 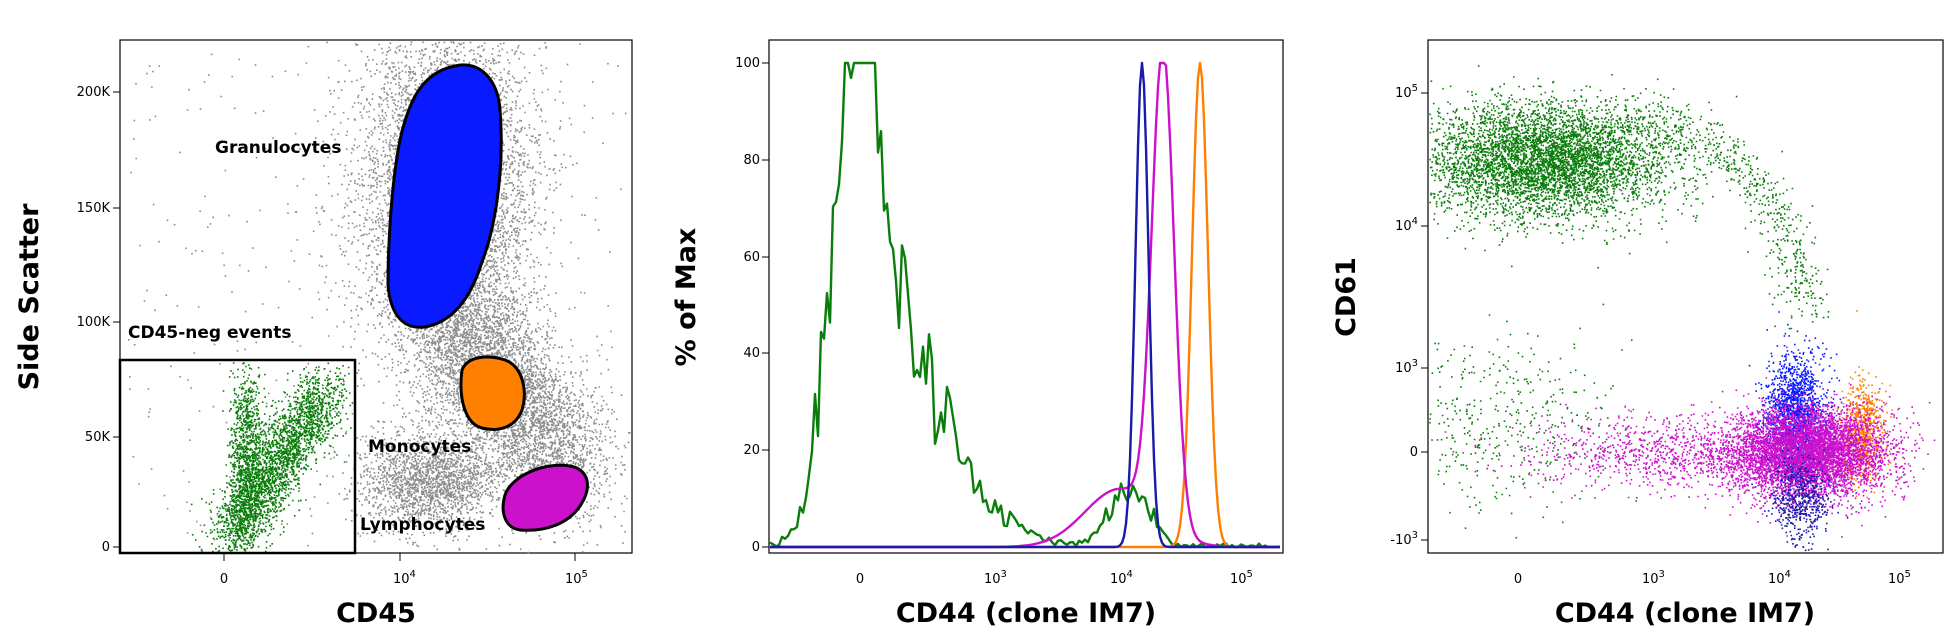 What do you see at coordinates (1054, 578) in the screenshot?
I see `panel2-x-axis: 0 10³ 10⁴ 10⁵` at bounding box center [1054, 578].